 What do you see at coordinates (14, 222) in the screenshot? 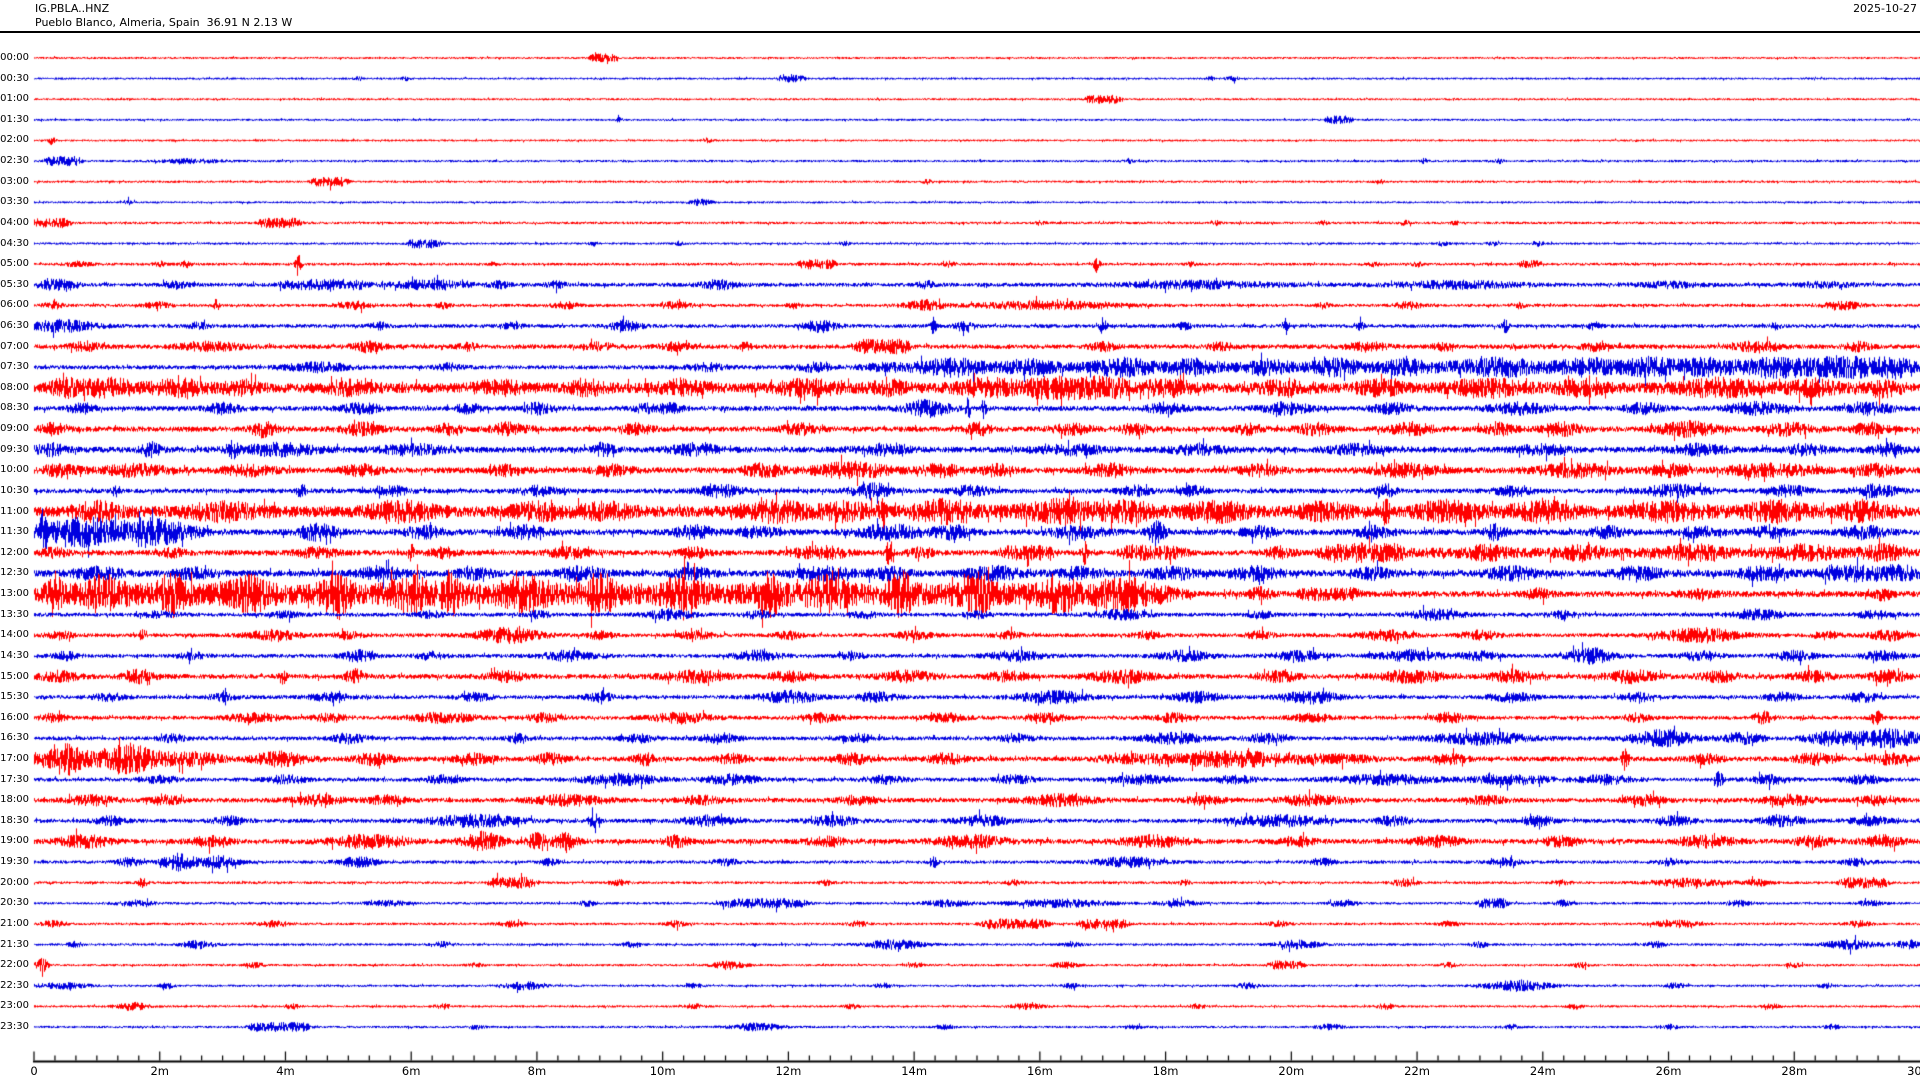
I see `row-time-label: 04:00` at bounding box center [14, 222].